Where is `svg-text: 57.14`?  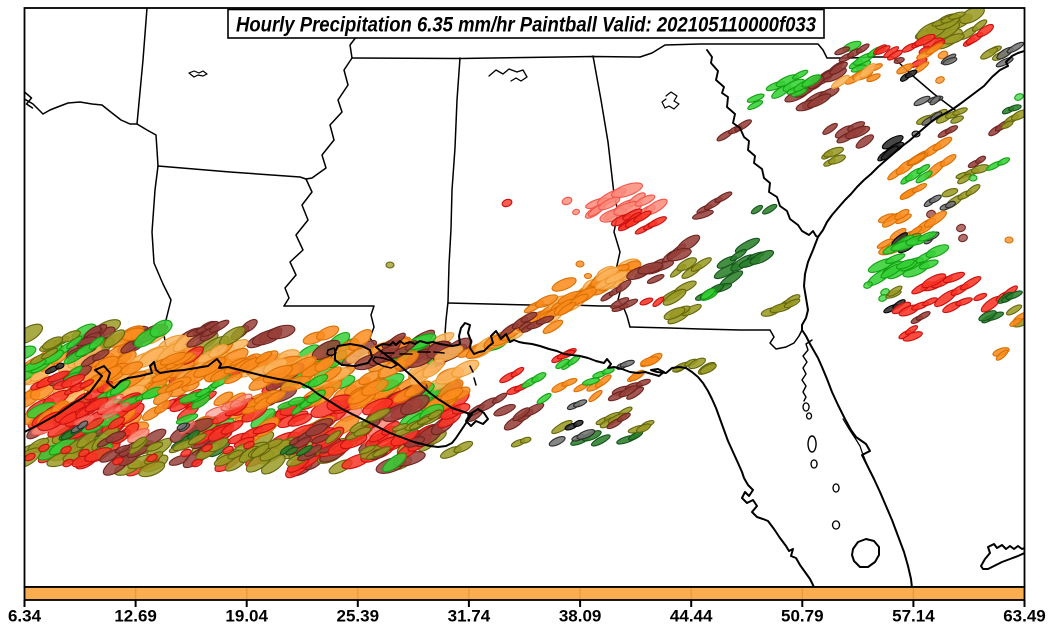
svg-text: 57.14 is located at coordinates (913, 616).